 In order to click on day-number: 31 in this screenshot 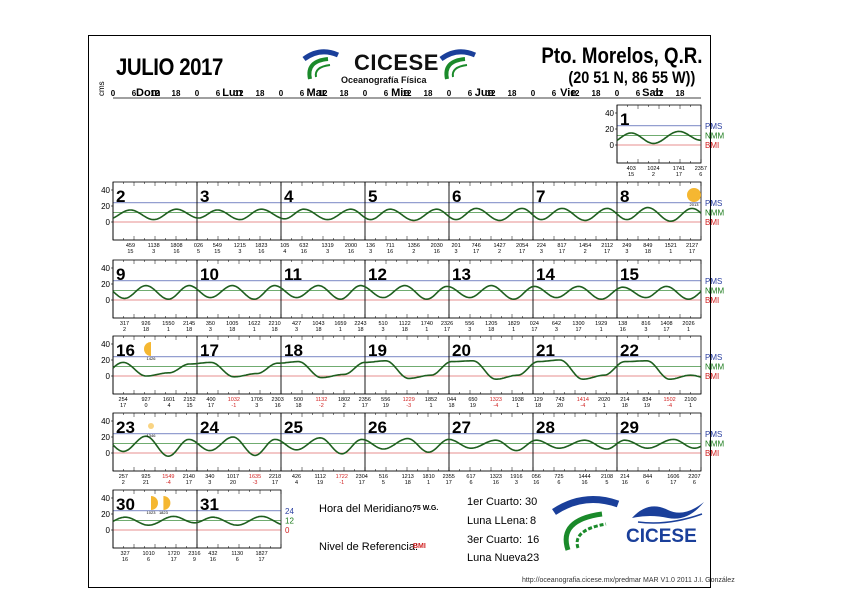, I will do `click(209, 504)`.